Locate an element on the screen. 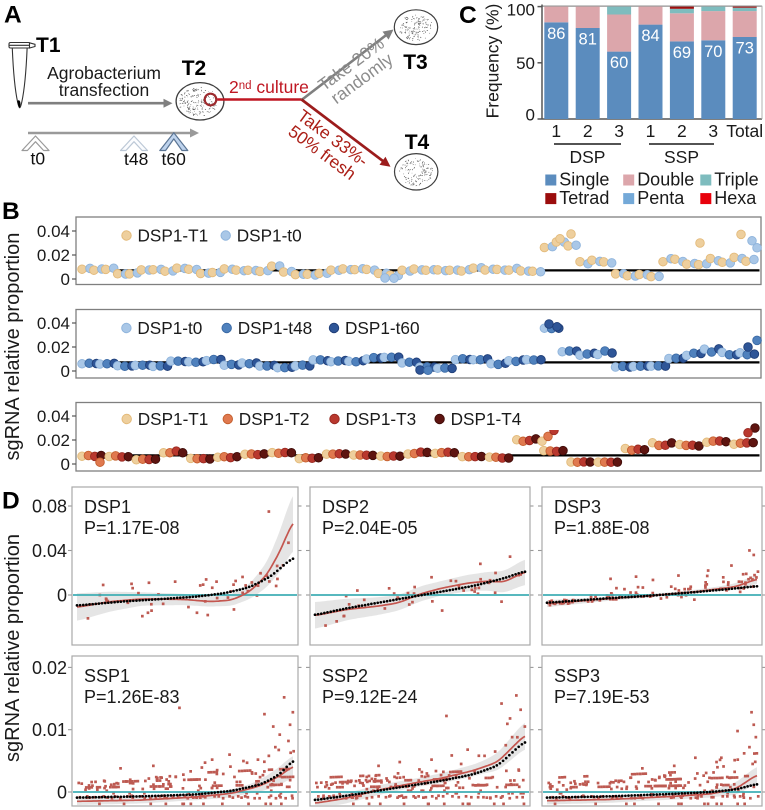 Image resolution: width=765 pixels, height=810 pixels. svg-text: 84 is located at coordinates (650, 36).